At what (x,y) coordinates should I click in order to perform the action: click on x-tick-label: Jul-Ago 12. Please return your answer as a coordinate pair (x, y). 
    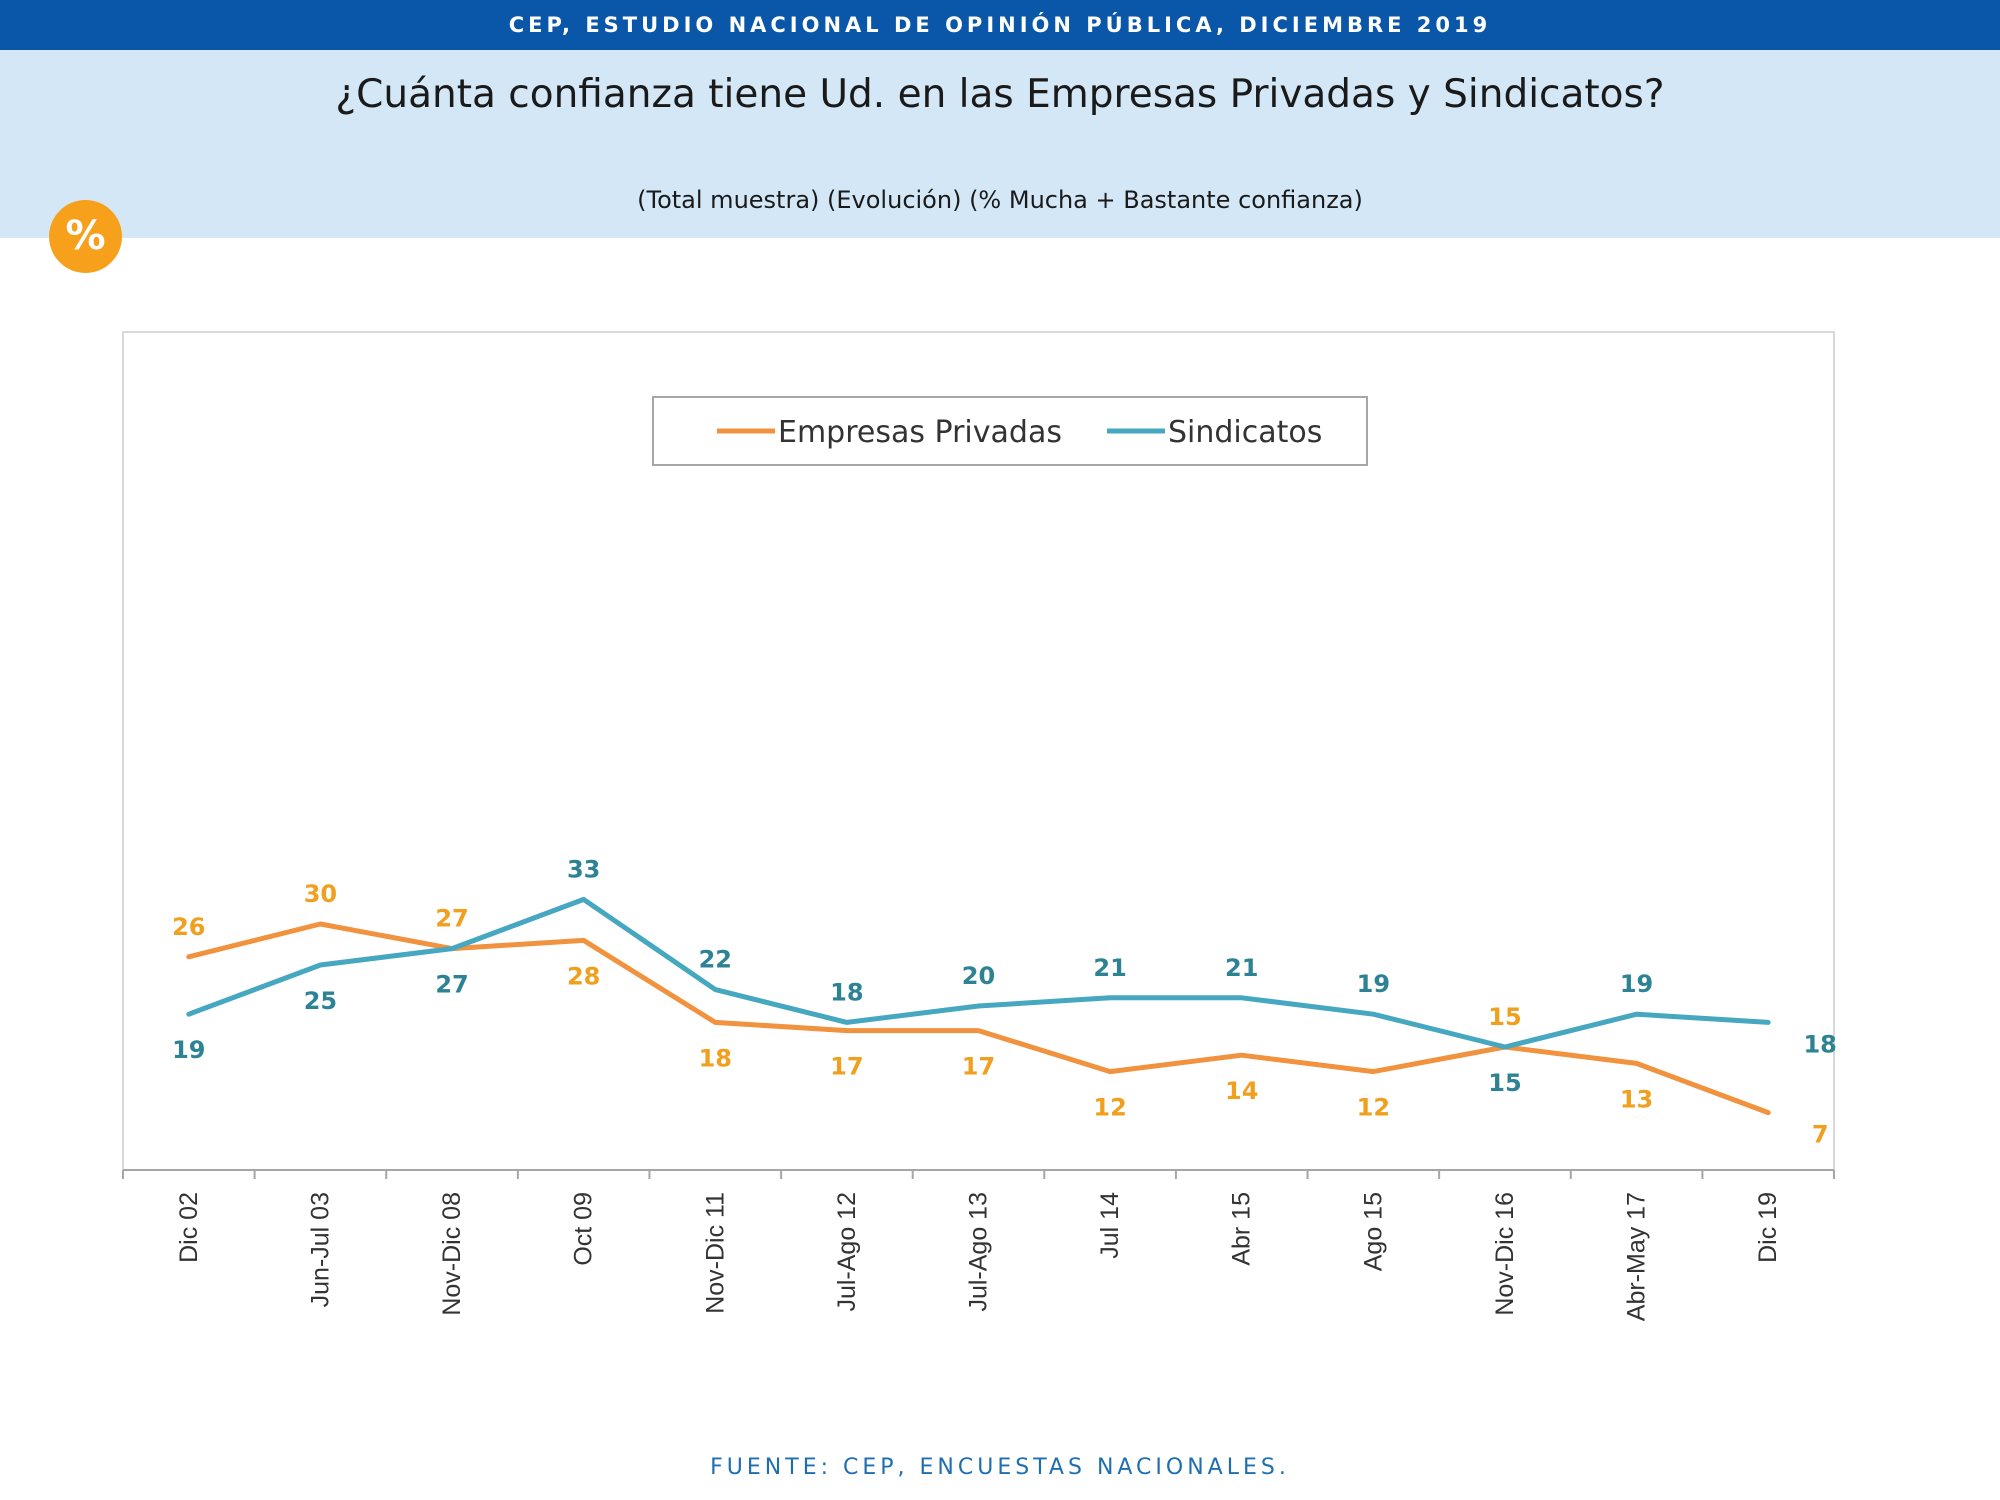
    Looking at the image, I should click on (847, 1252).